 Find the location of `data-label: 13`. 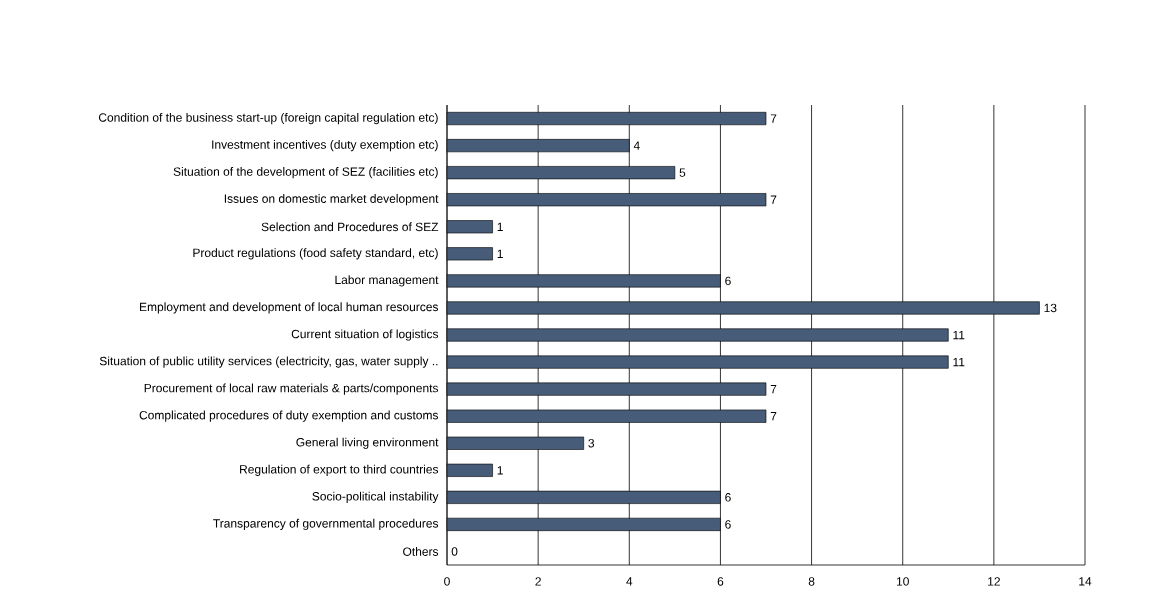

data-label: 13 is located at coordinates (1050, 308).